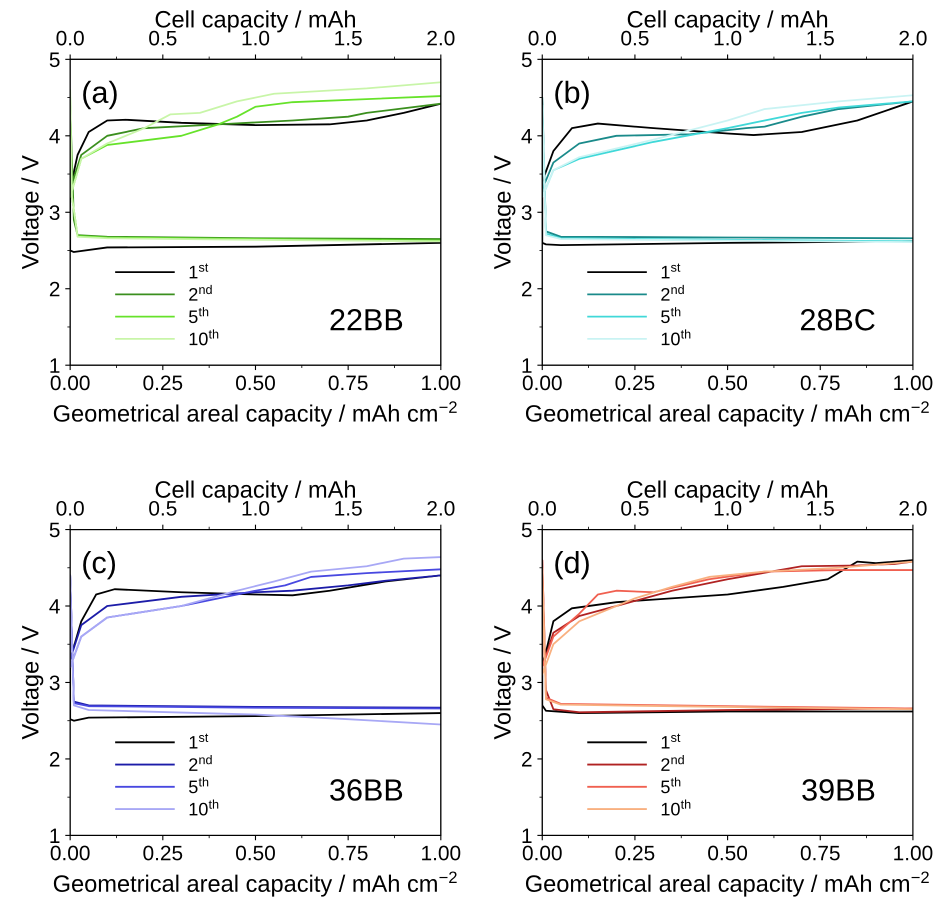  I want to click on annotation: 28BC, so click(837, 319).